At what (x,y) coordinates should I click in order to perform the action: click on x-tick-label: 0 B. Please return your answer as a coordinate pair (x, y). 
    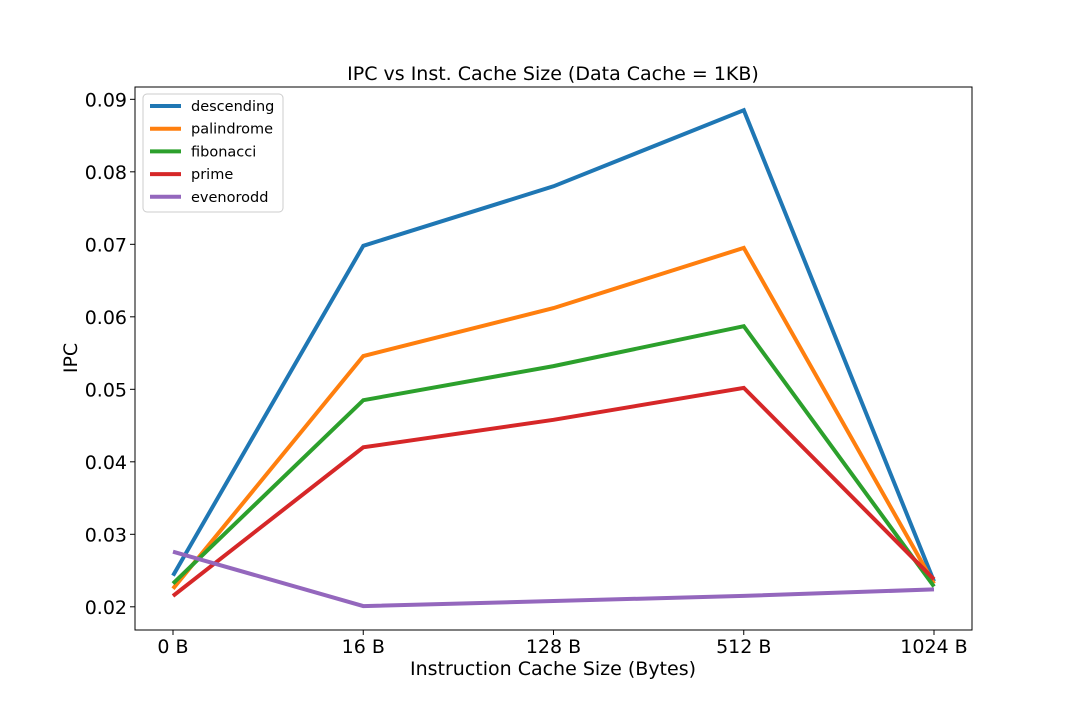
    Looking at the image, I should click on (172, 647).